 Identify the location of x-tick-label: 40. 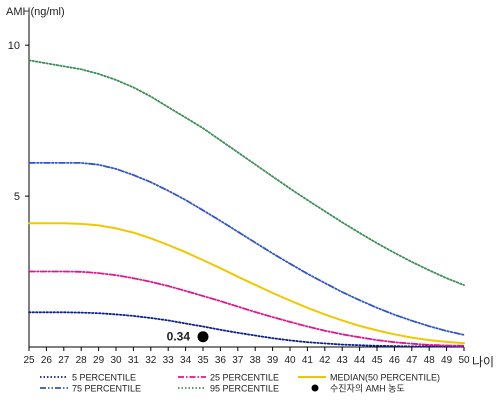
(290, 360).